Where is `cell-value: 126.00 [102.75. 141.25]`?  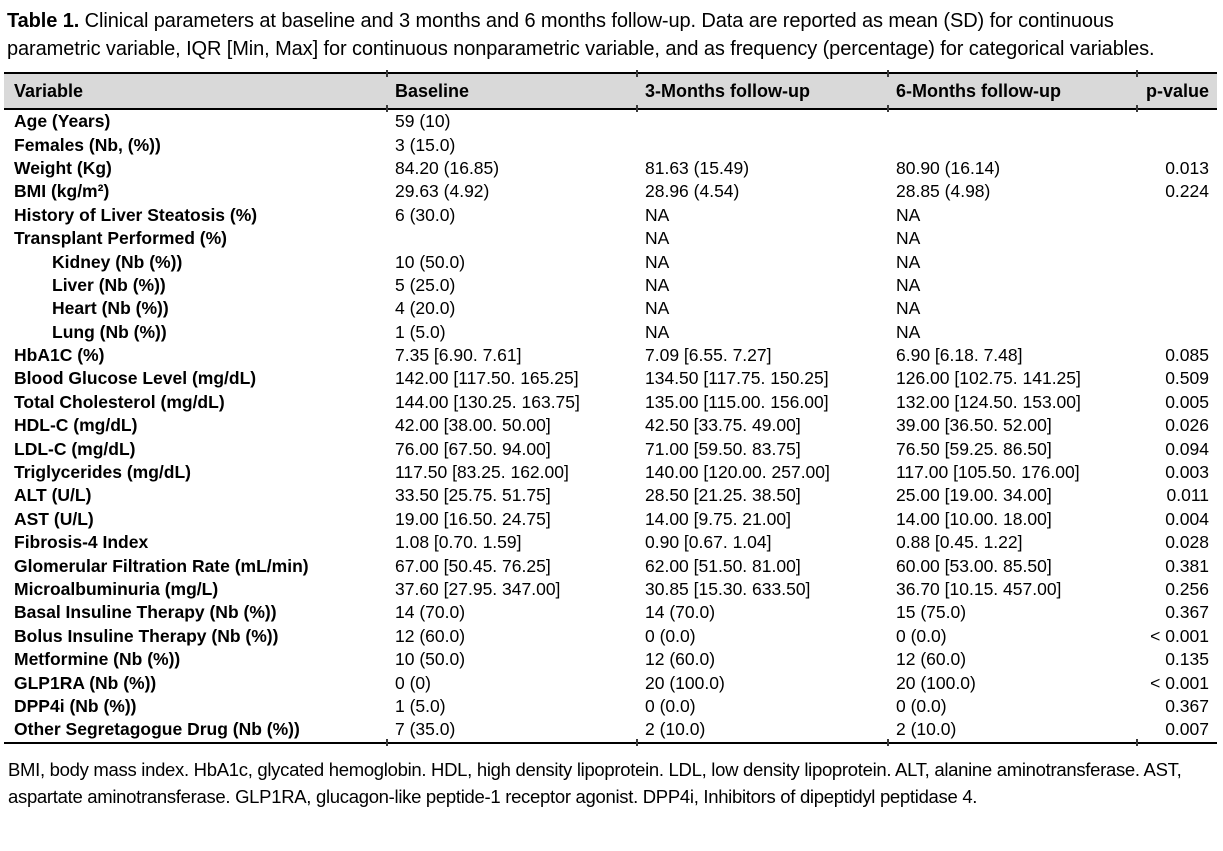 cell-value: 126.00 [102.75. 141.25] is located at coordinates (988, 378).